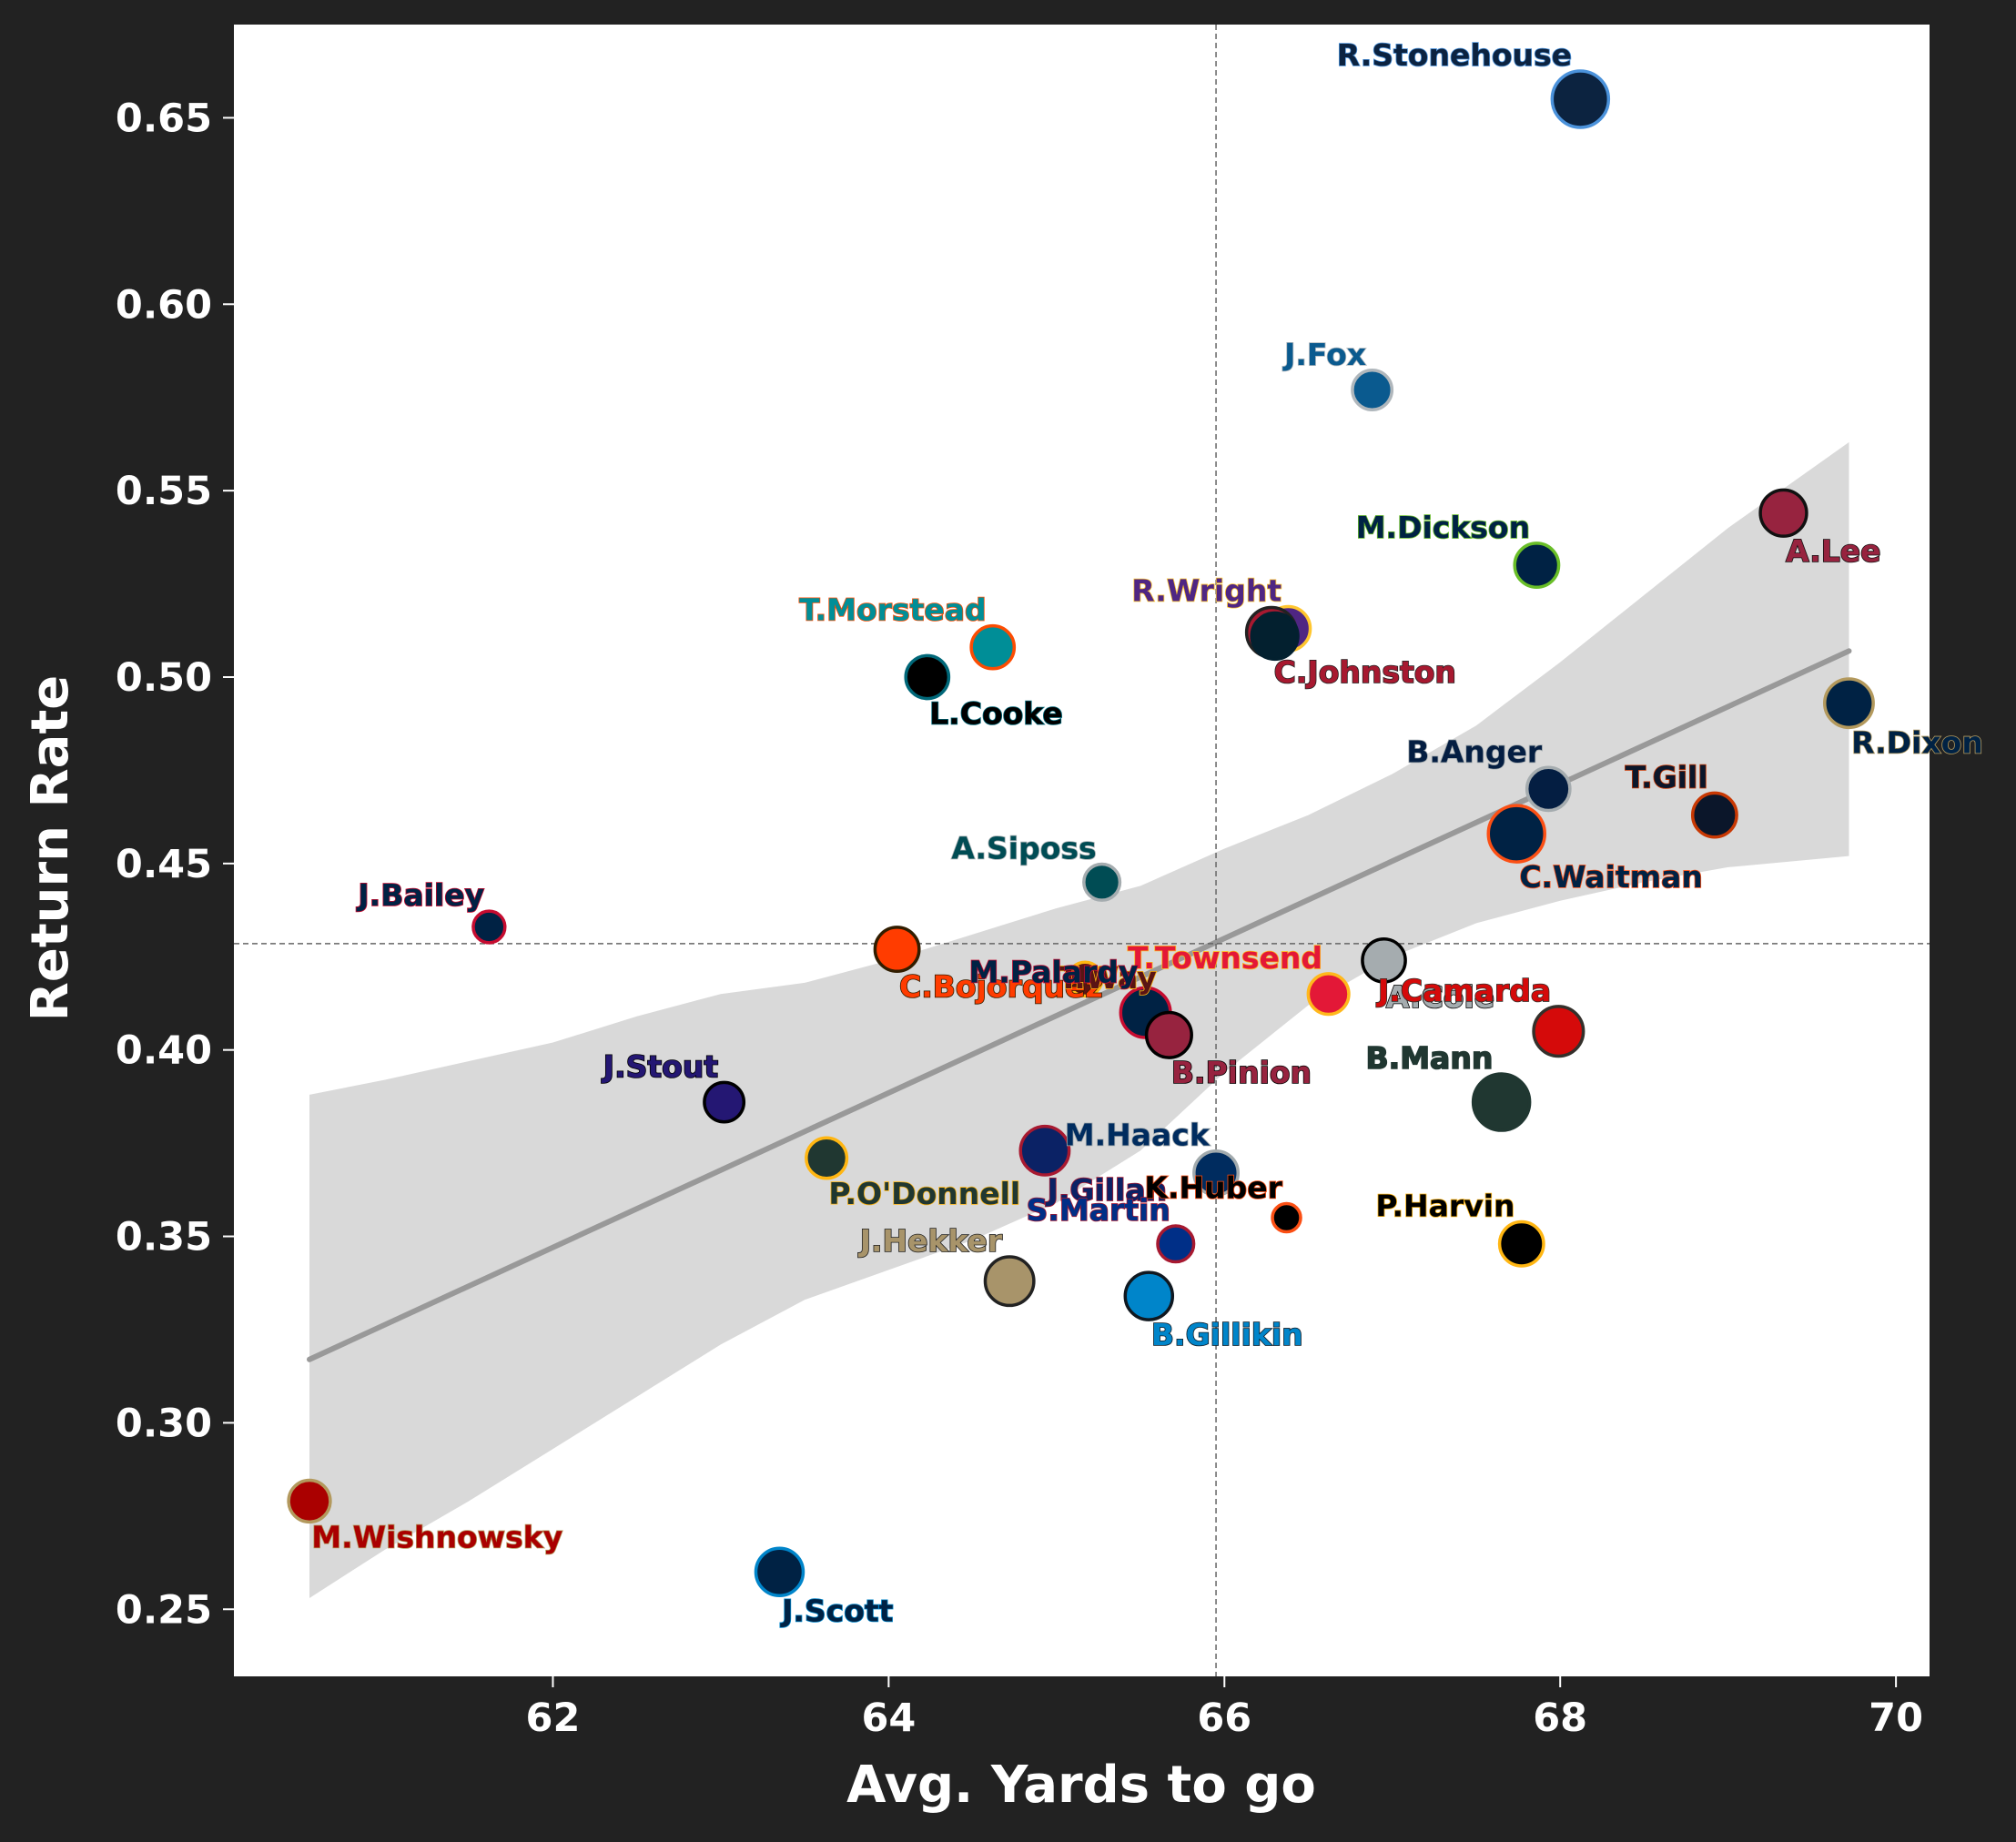 The image size is (2016, 1842). I want to click on y-tick-label: 0.65, so click(164, 118).